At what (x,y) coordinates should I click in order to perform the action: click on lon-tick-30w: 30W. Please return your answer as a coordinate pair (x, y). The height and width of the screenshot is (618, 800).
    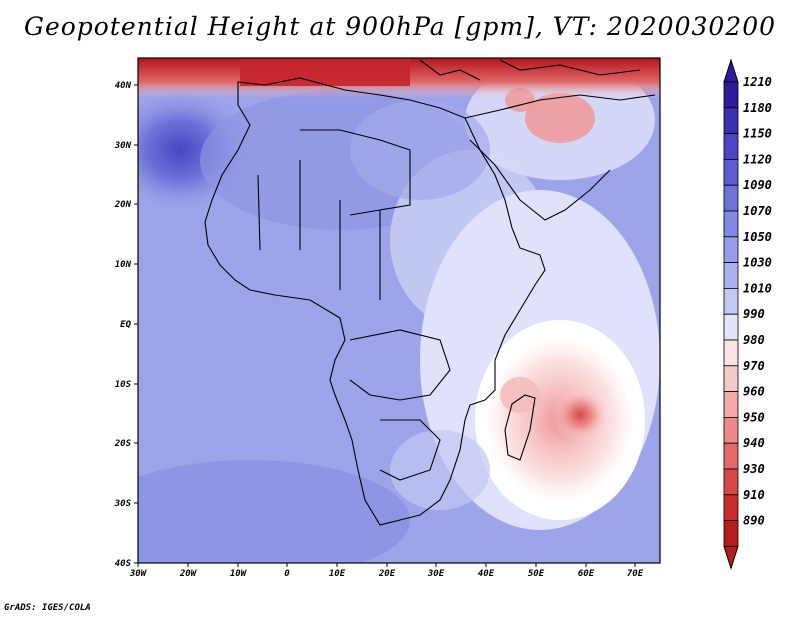
    Looking at the image, I should click on (138, 574).